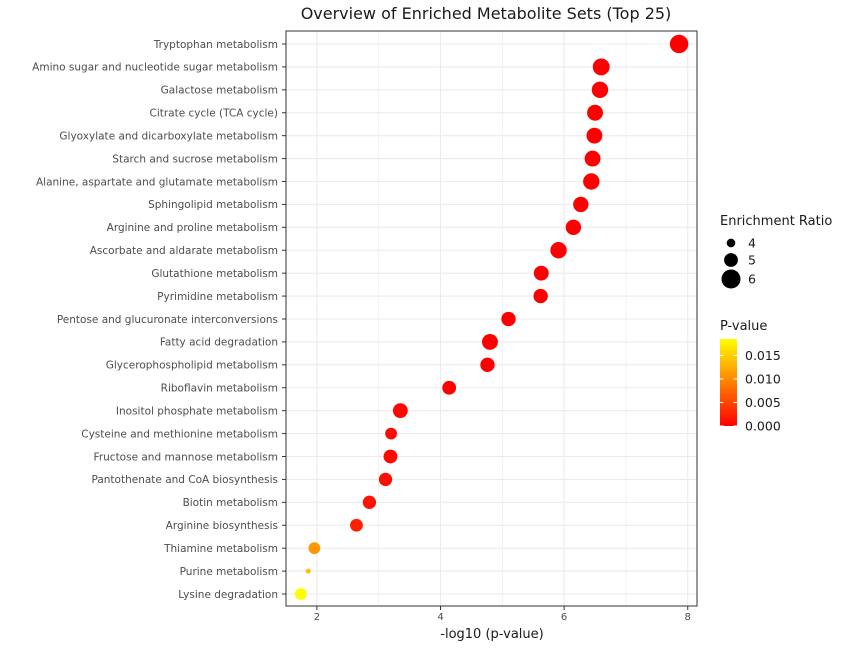  What do you see at coordinates (776, 251) in the screenshot?
I see `size-legend: Enrichment Ratio 4 5 6` at bounding box center [776, 251].